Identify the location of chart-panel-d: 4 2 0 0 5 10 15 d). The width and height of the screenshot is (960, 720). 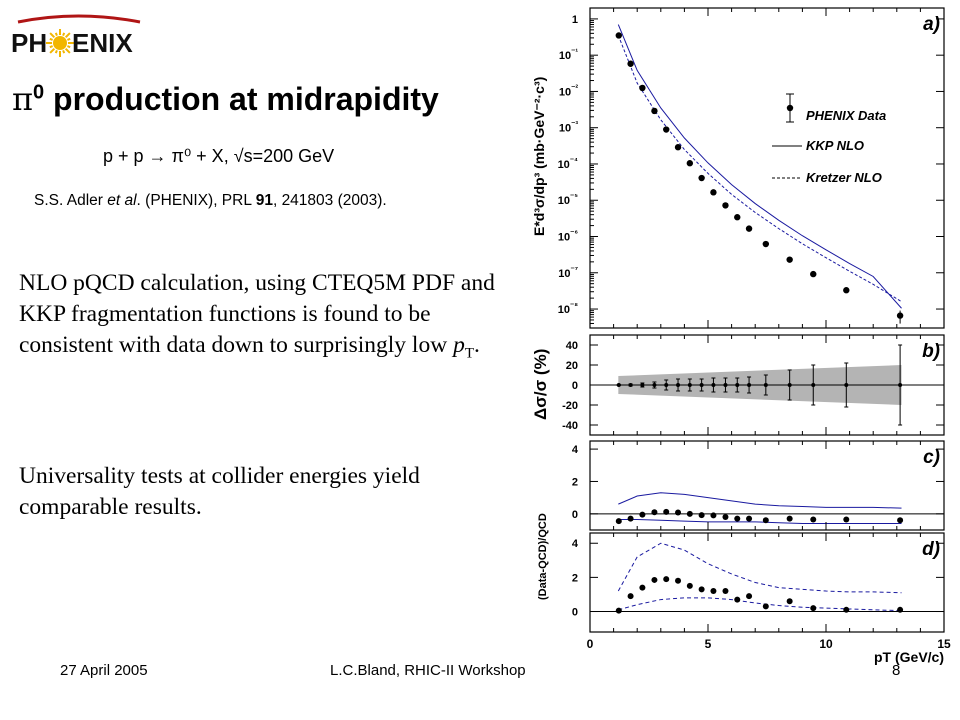
(761, 591).